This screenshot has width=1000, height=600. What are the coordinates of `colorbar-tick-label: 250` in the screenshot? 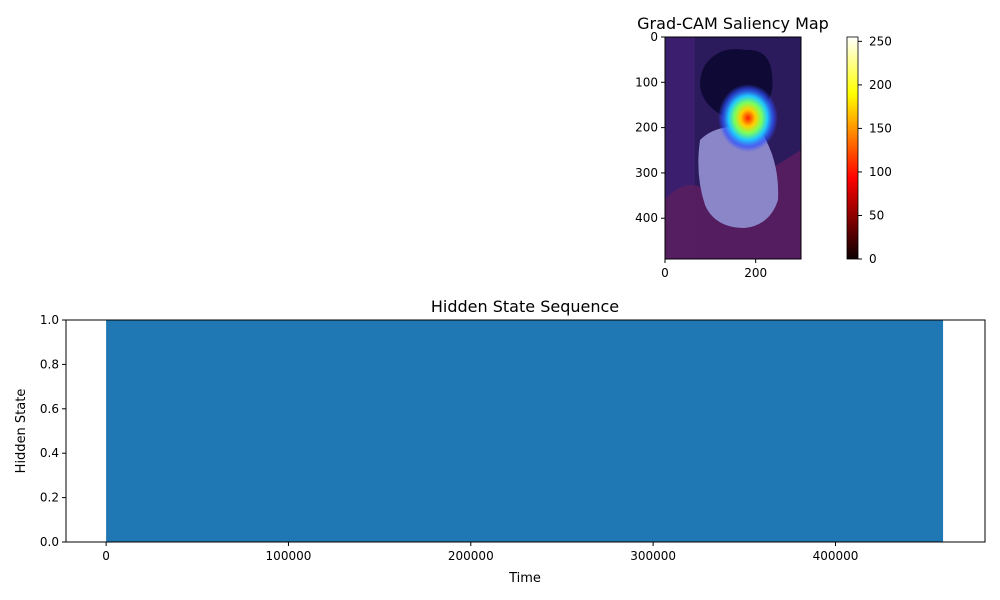 It's located at (880, 41).